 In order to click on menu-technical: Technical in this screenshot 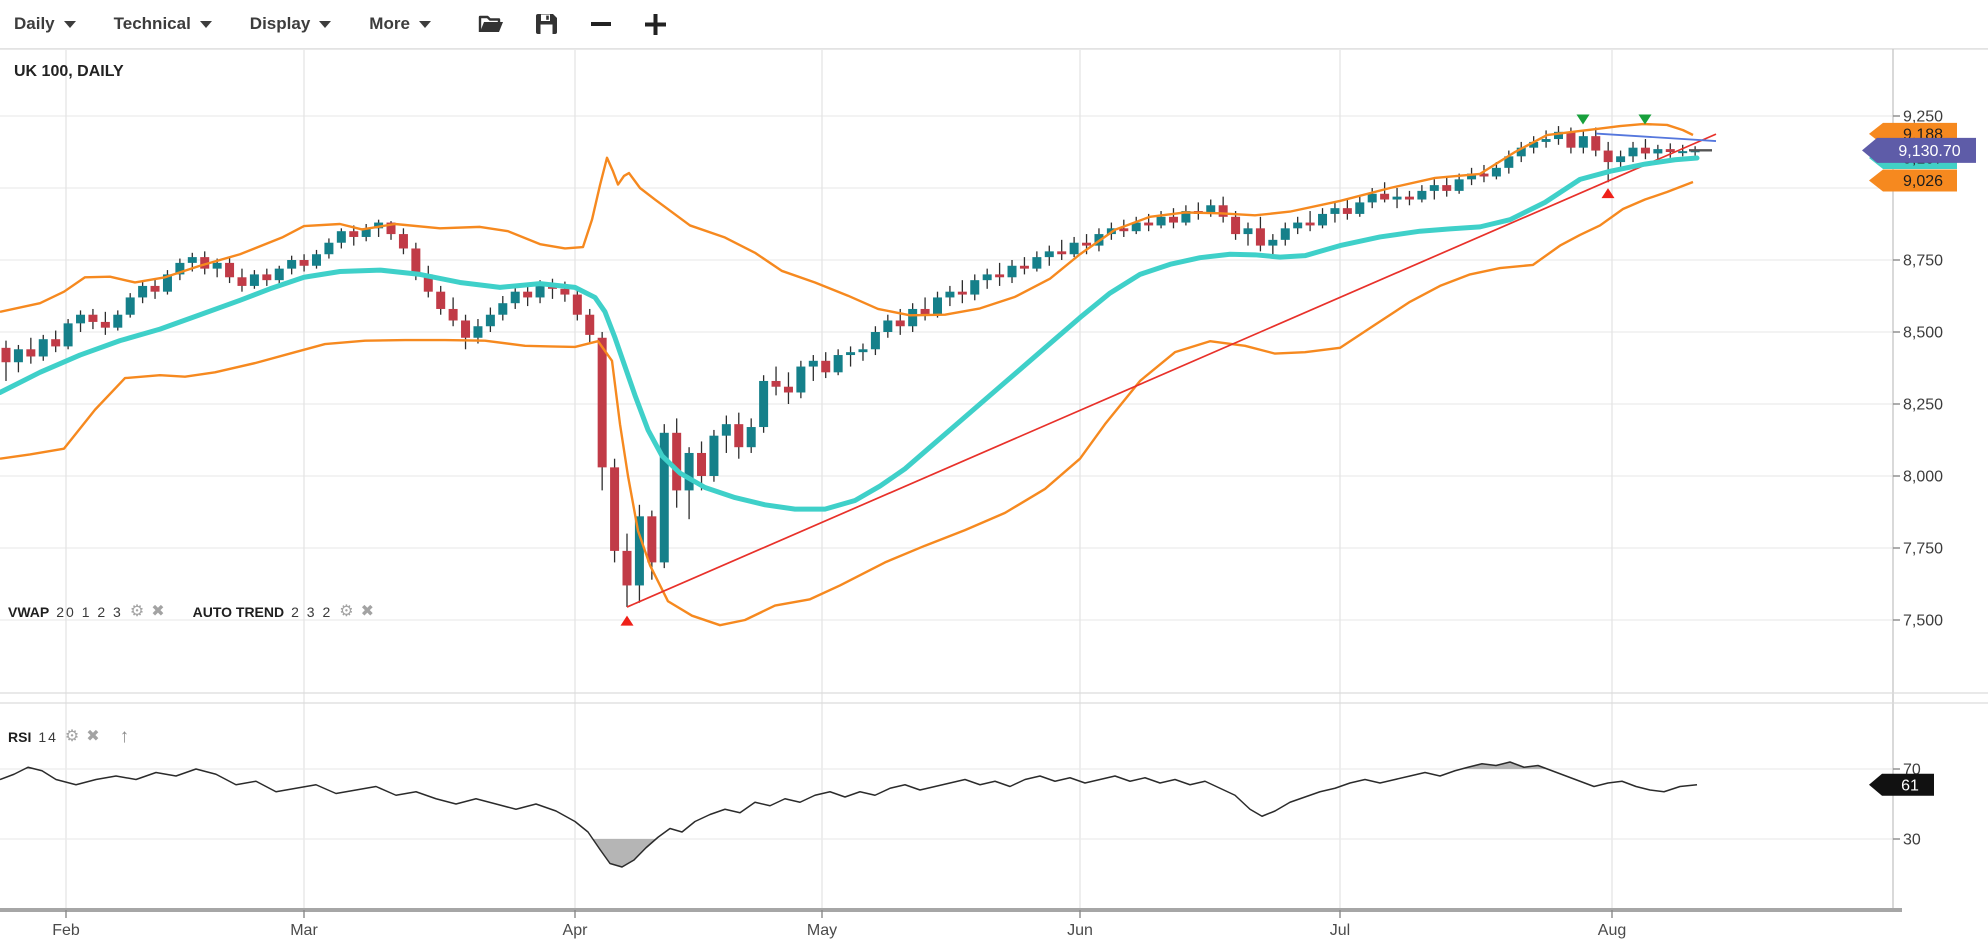, I will do `click(163, 24)`.